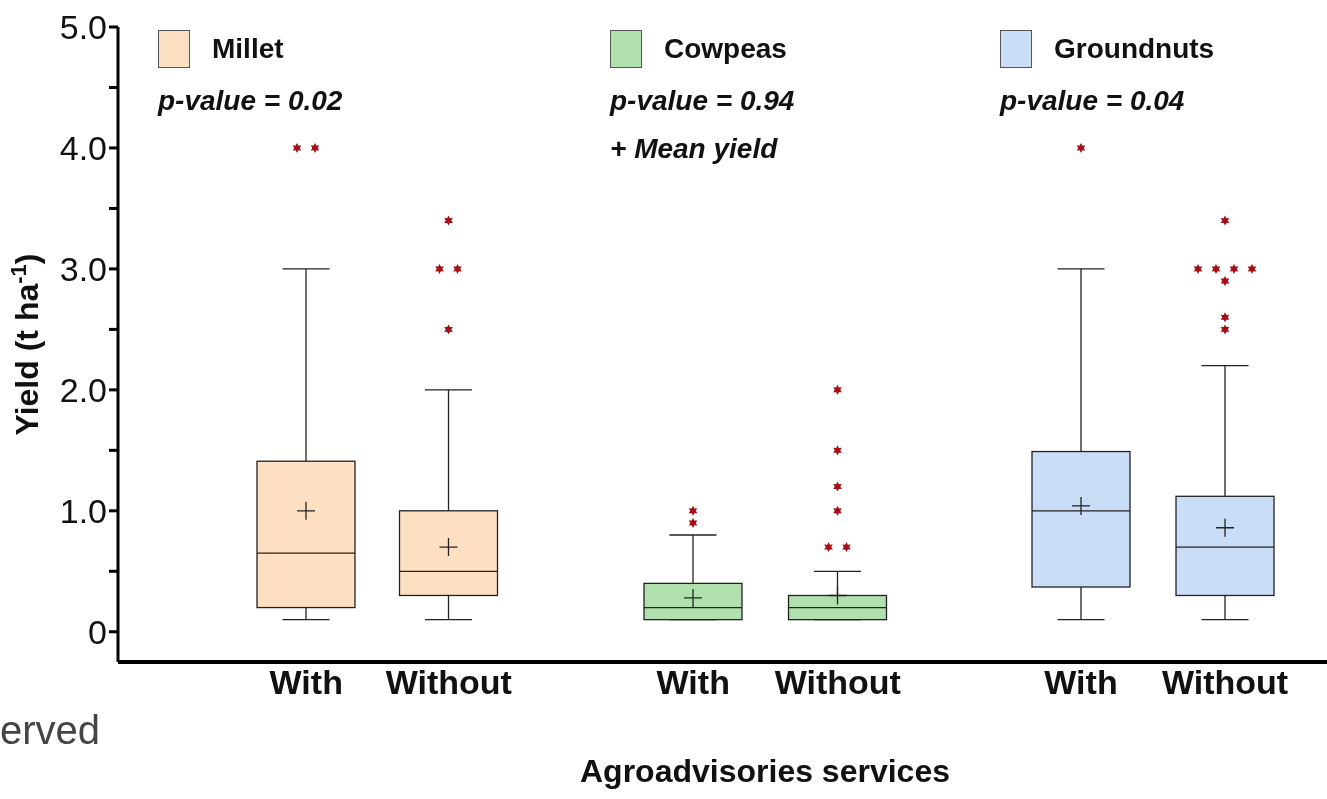  What do you see at coordinates (694, 149) in the screenshot?
I see `annotation: + Mean yield` at bounding box center [694, 149].